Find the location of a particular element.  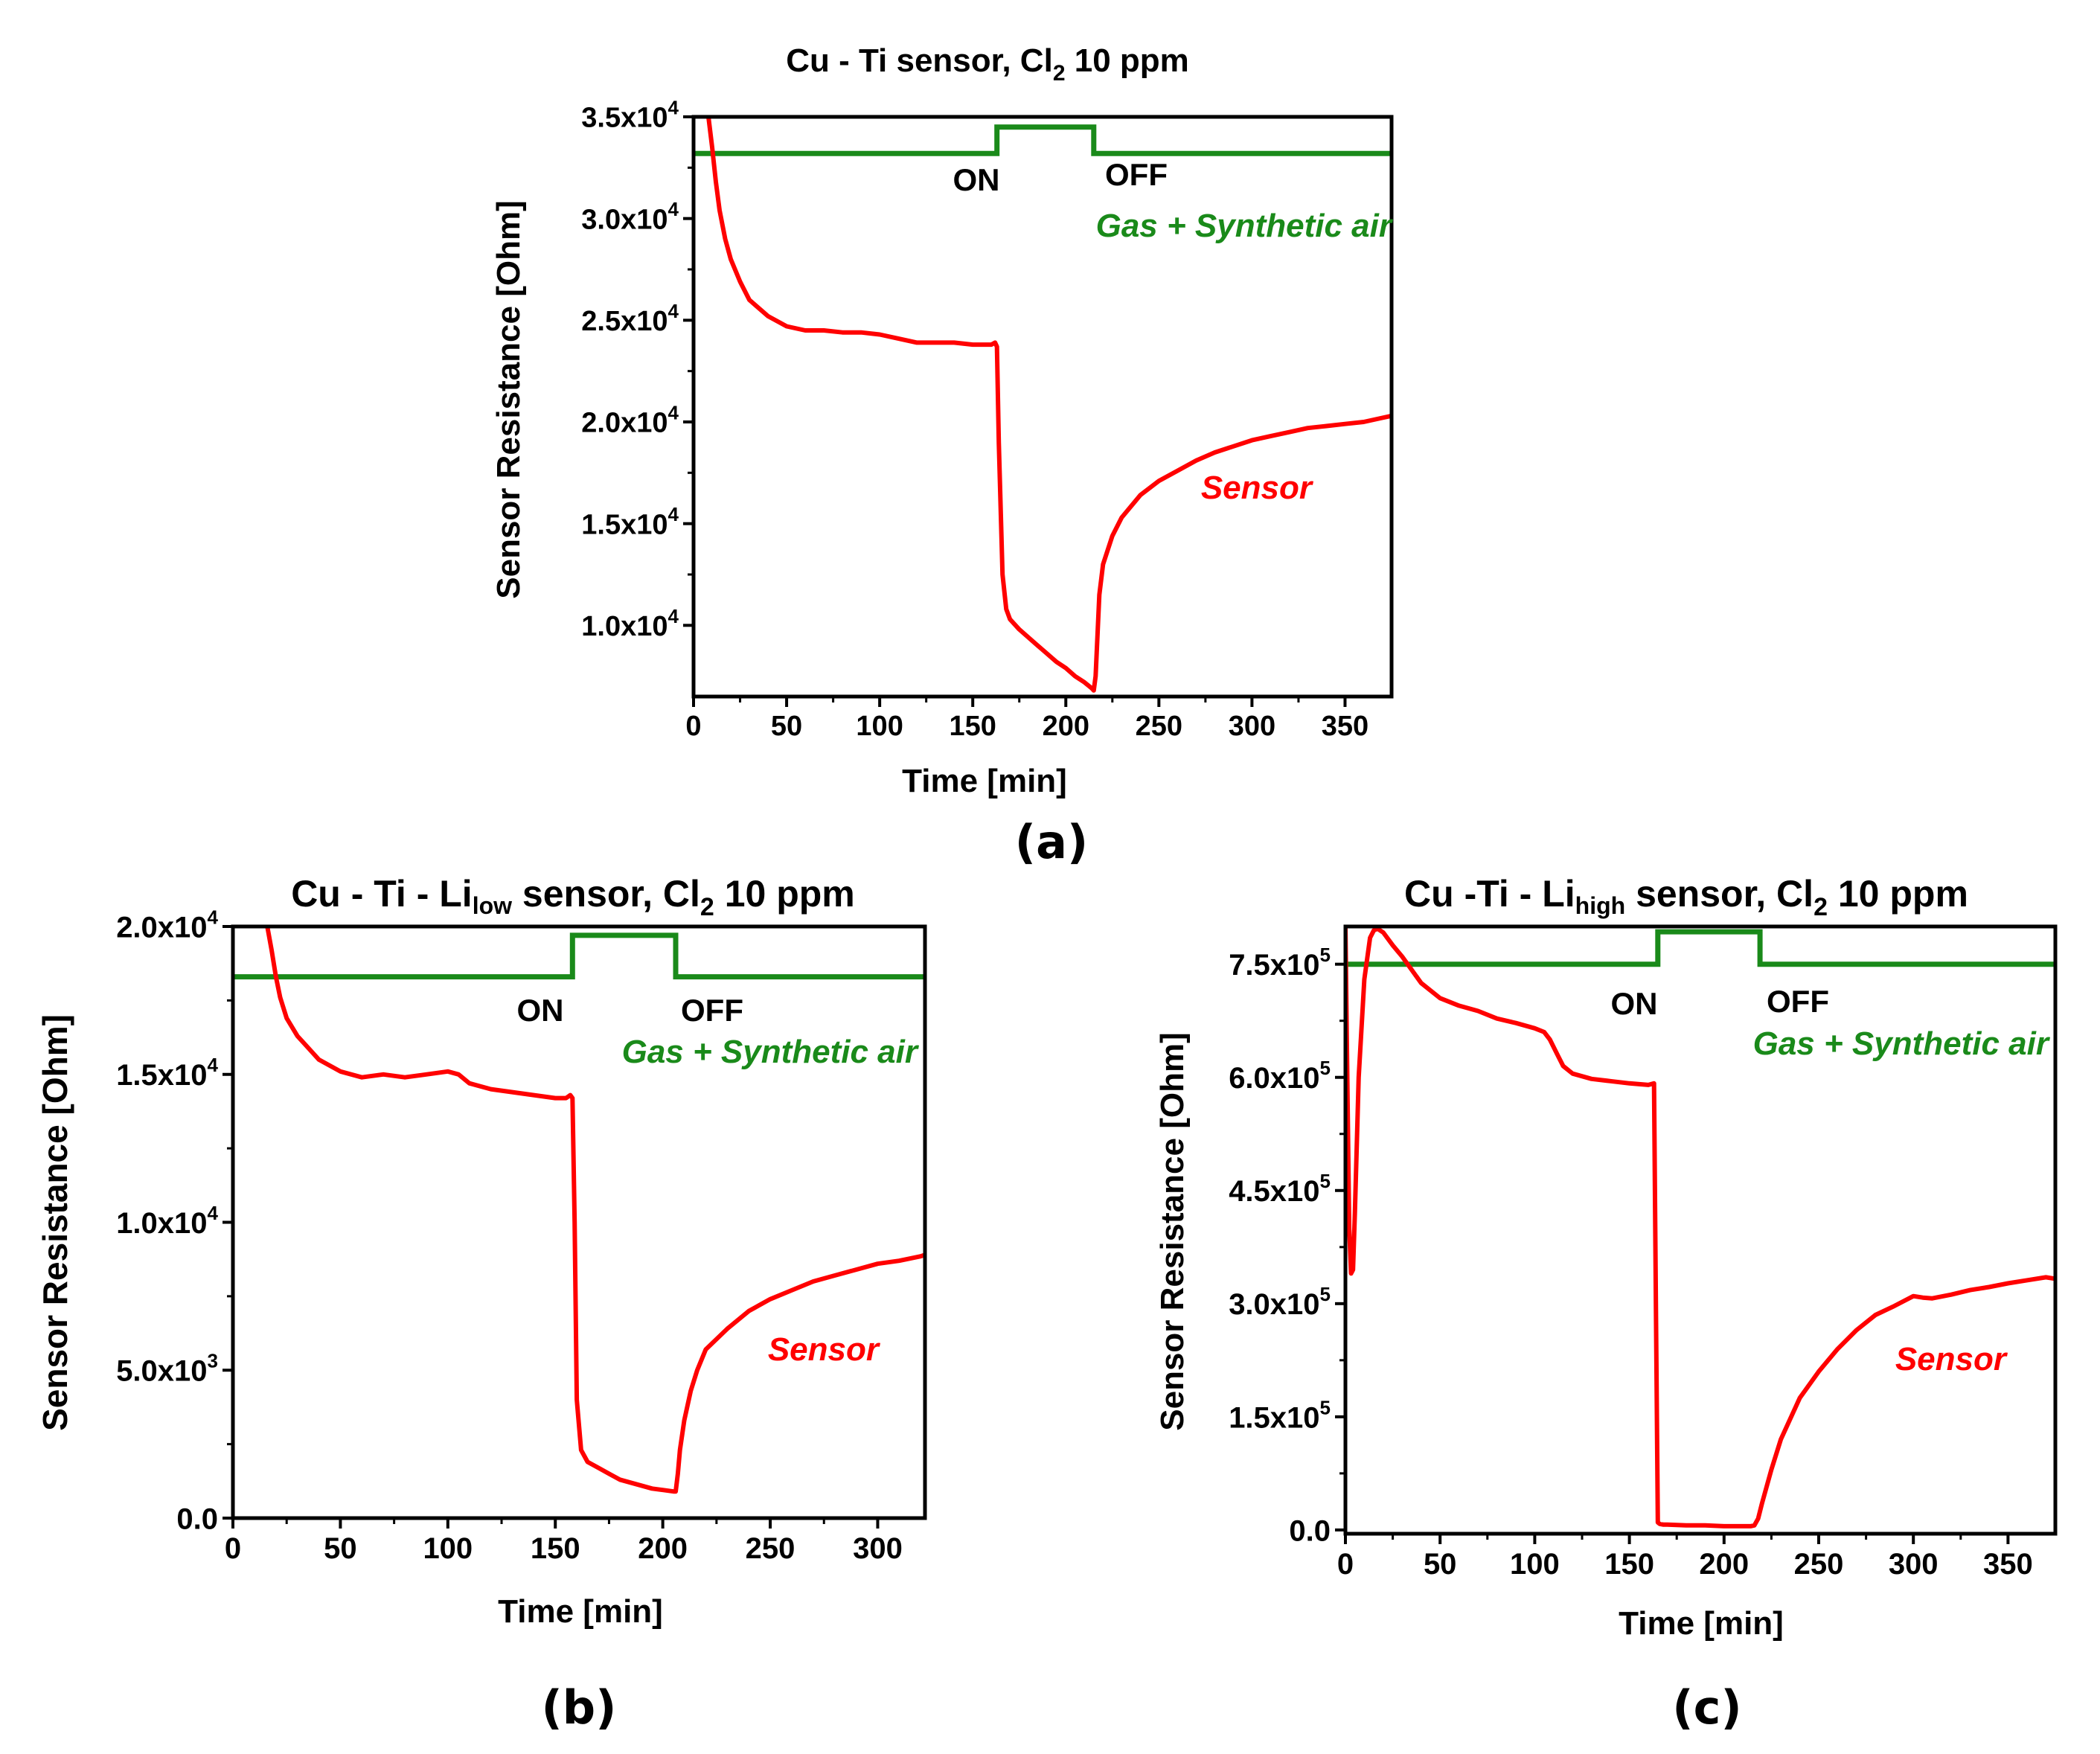

x-tick-label-a: 250 is located at coordinates (1159, 726).